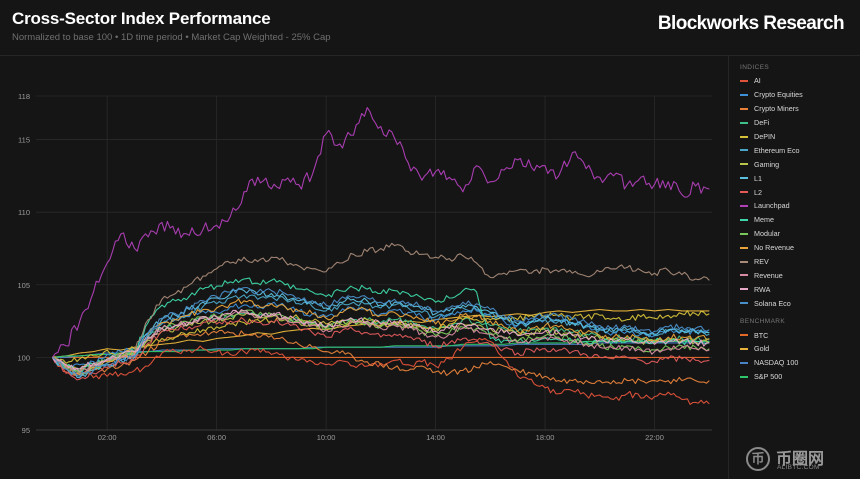  Describe the element at coordinates (23, 357) in the screenshot. I see `y-tick-label: 100` at that location.